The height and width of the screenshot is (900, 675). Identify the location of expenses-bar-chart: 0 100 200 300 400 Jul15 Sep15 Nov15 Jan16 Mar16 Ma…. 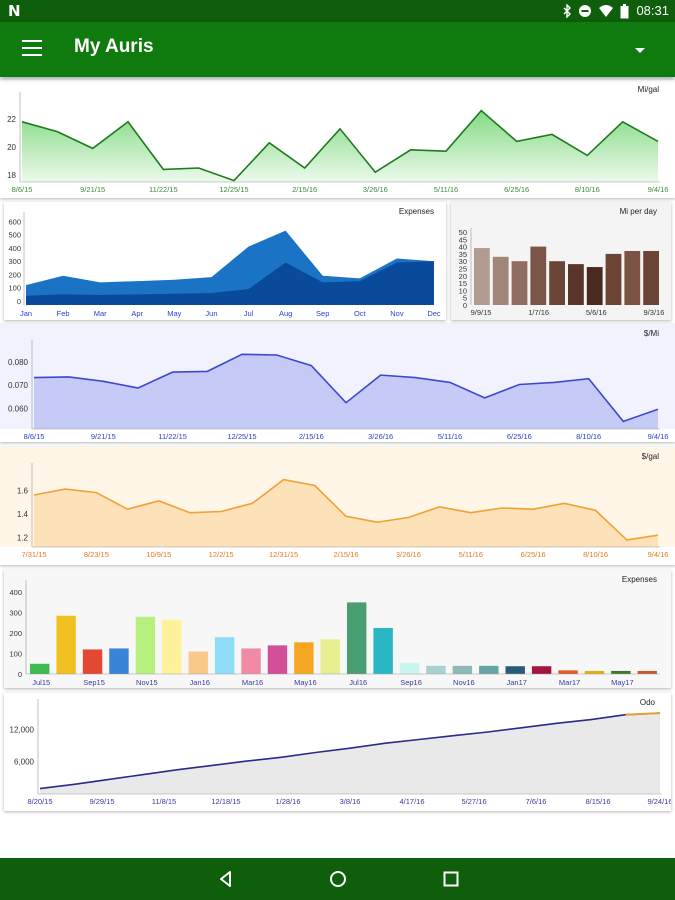
(334, 631).